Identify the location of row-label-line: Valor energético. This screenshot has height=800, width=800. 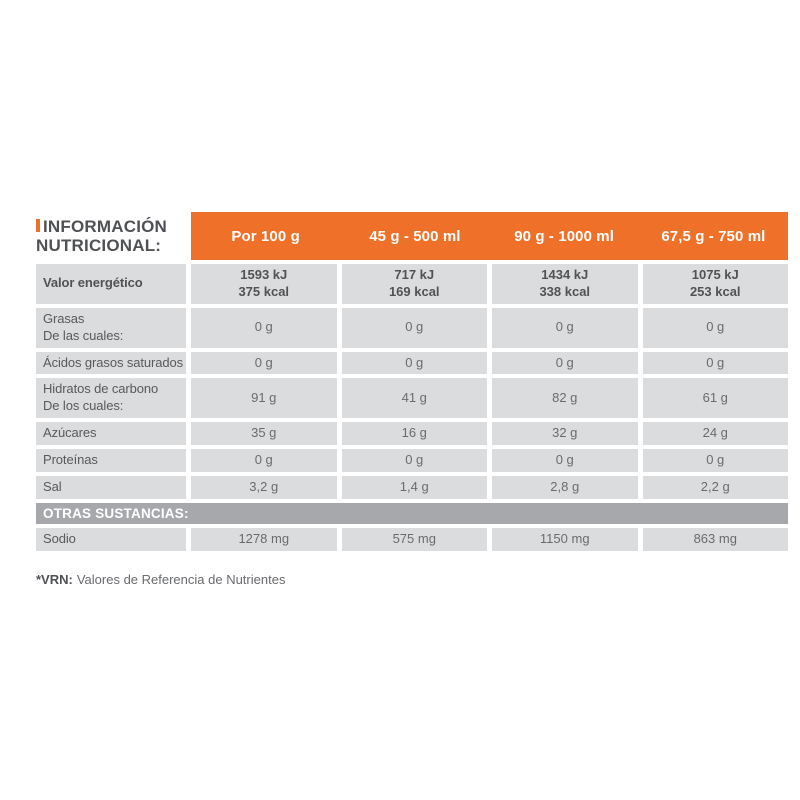
(93, 283).